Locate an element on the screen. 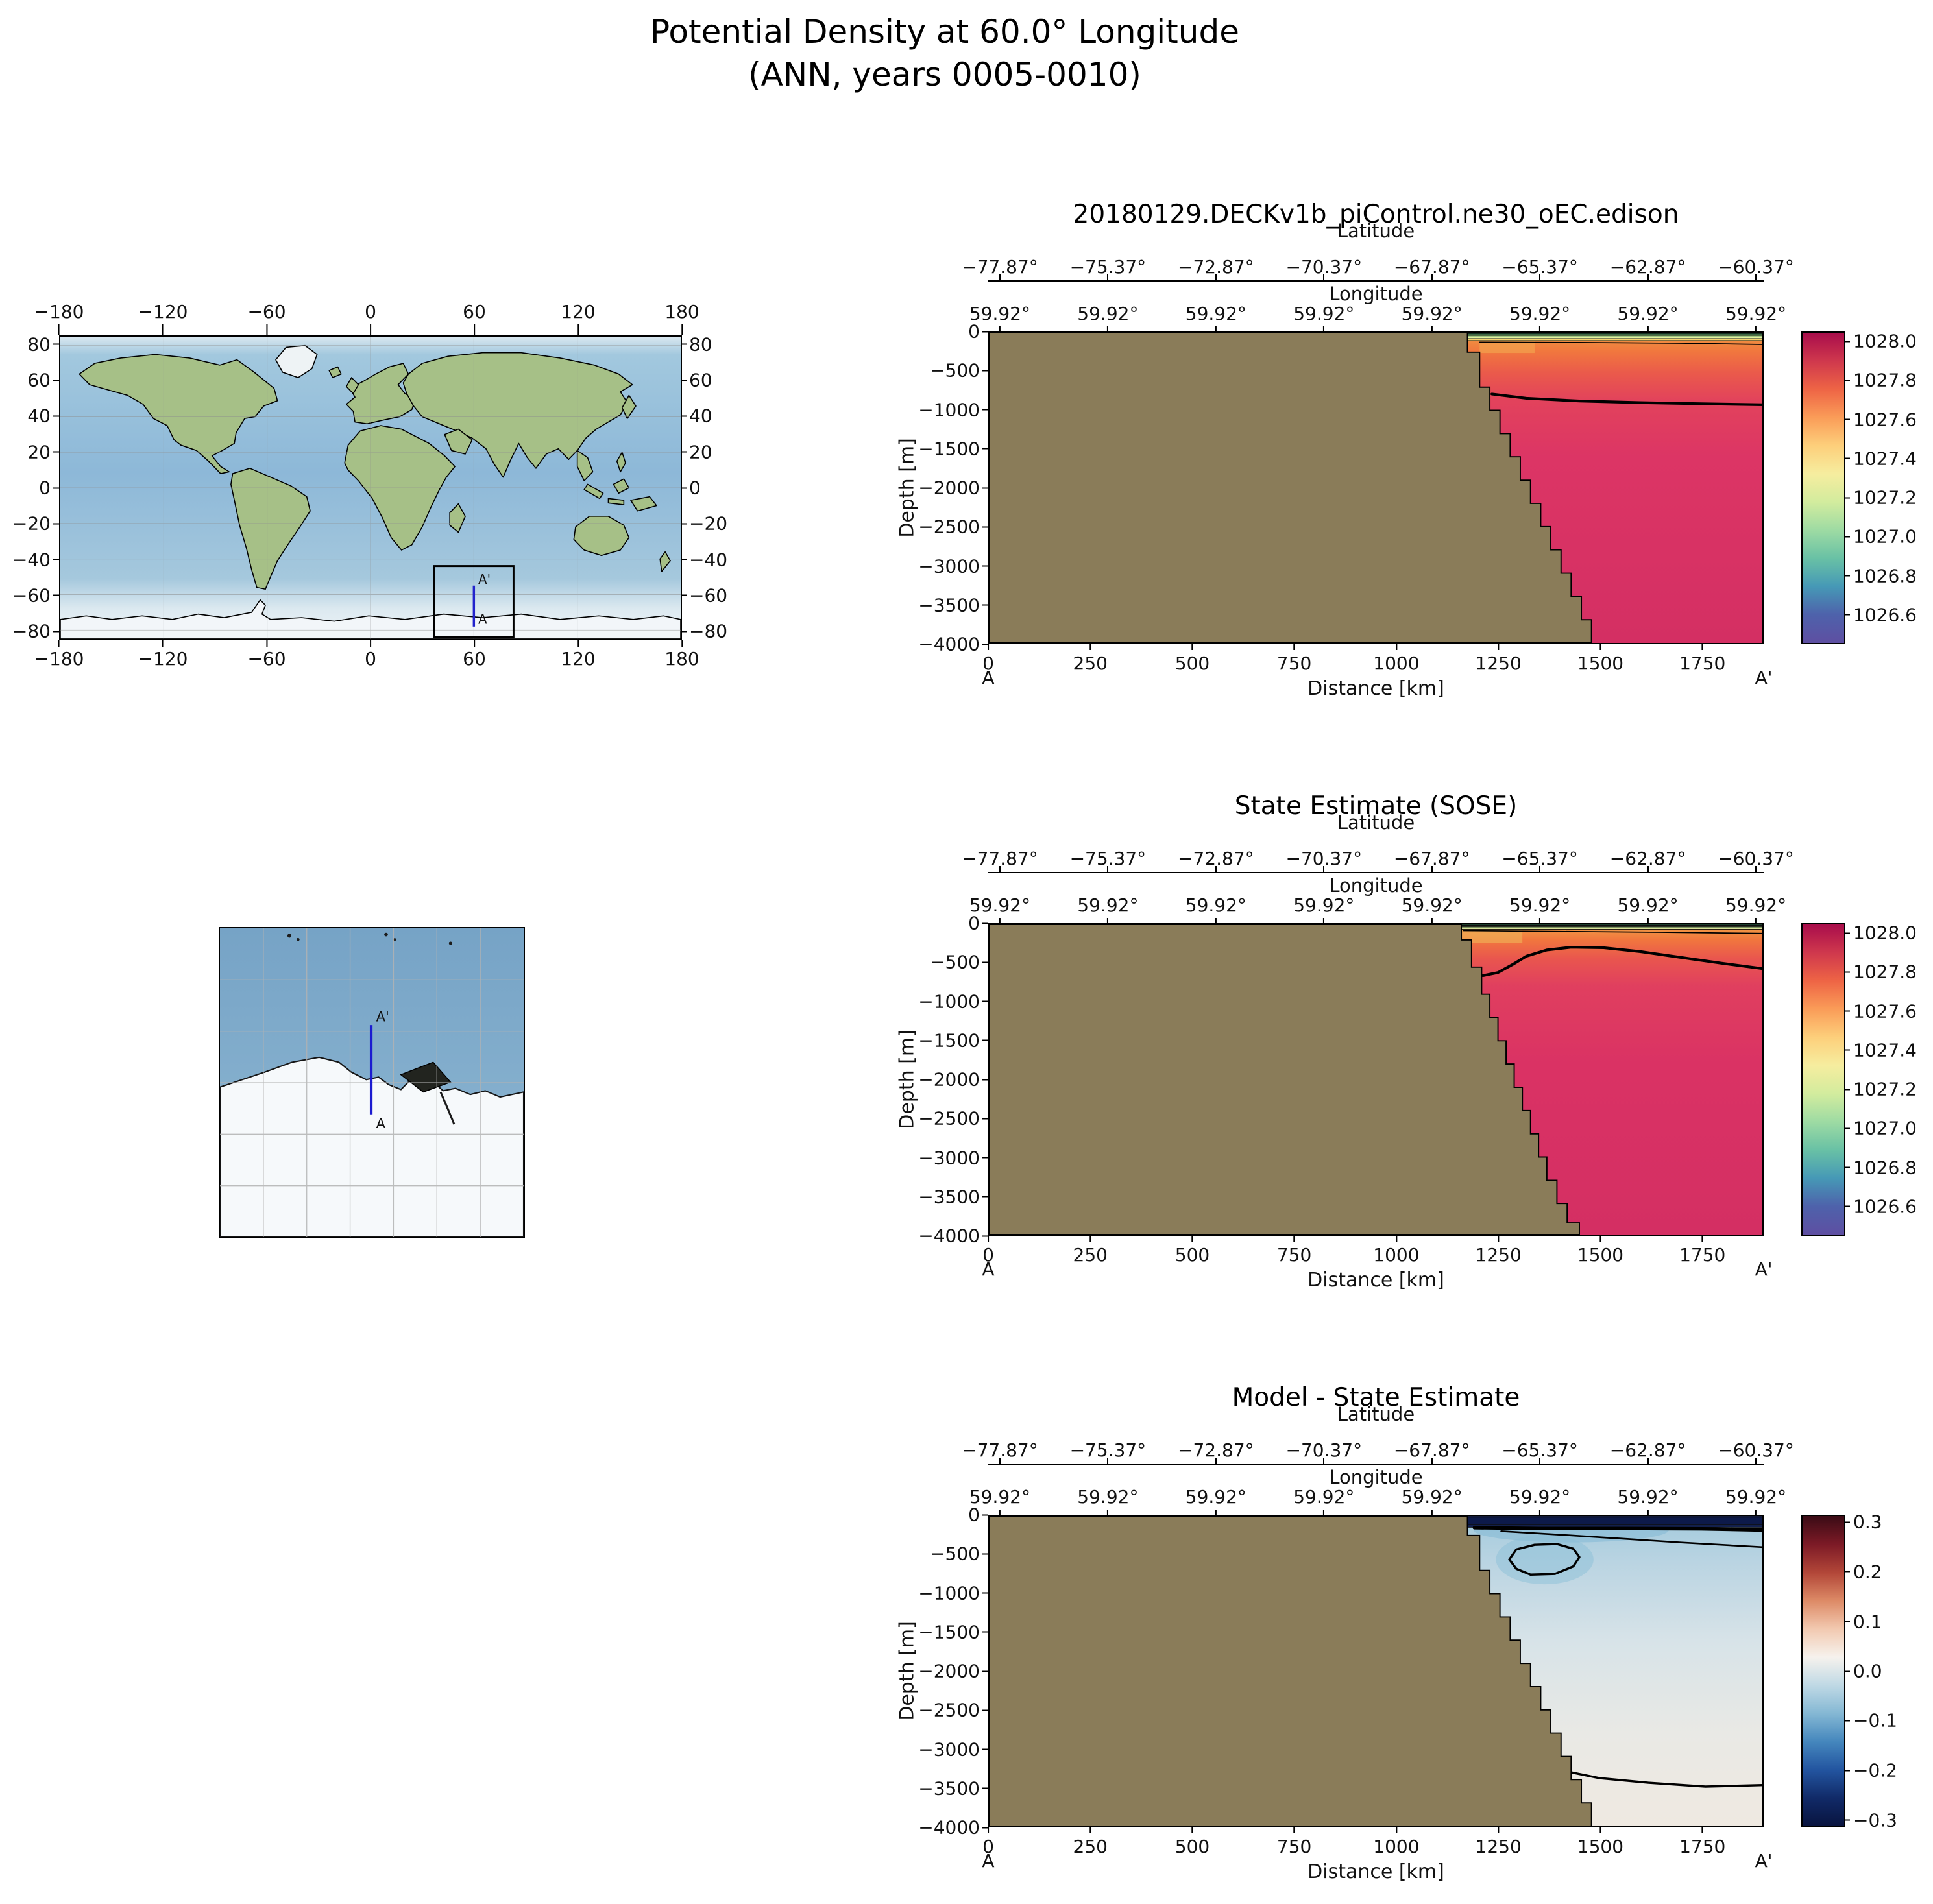 The height and width of the screenshot is (1904, 1933). figure-title-line1: Potential Density at 60.0° Longitude is located at coordinates (944, 32).